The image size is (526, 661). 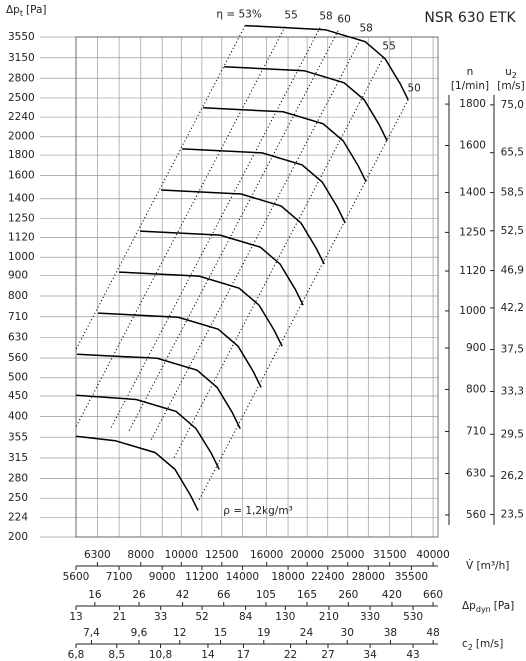 I want to click on axis-title-sub: 2, so click(x=514, y=75).